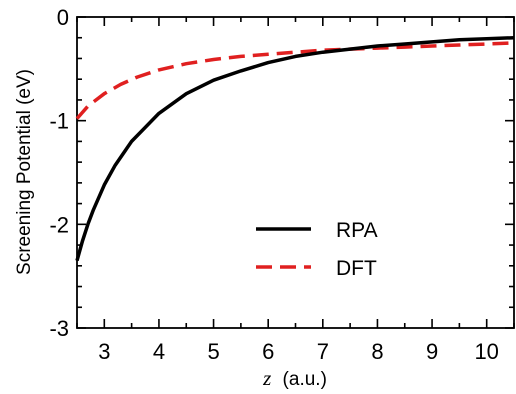  What do you see at coordinates (486, 351) in the screenshot?
I see `x-tick-label: 10` at bounding box center [486, 351].